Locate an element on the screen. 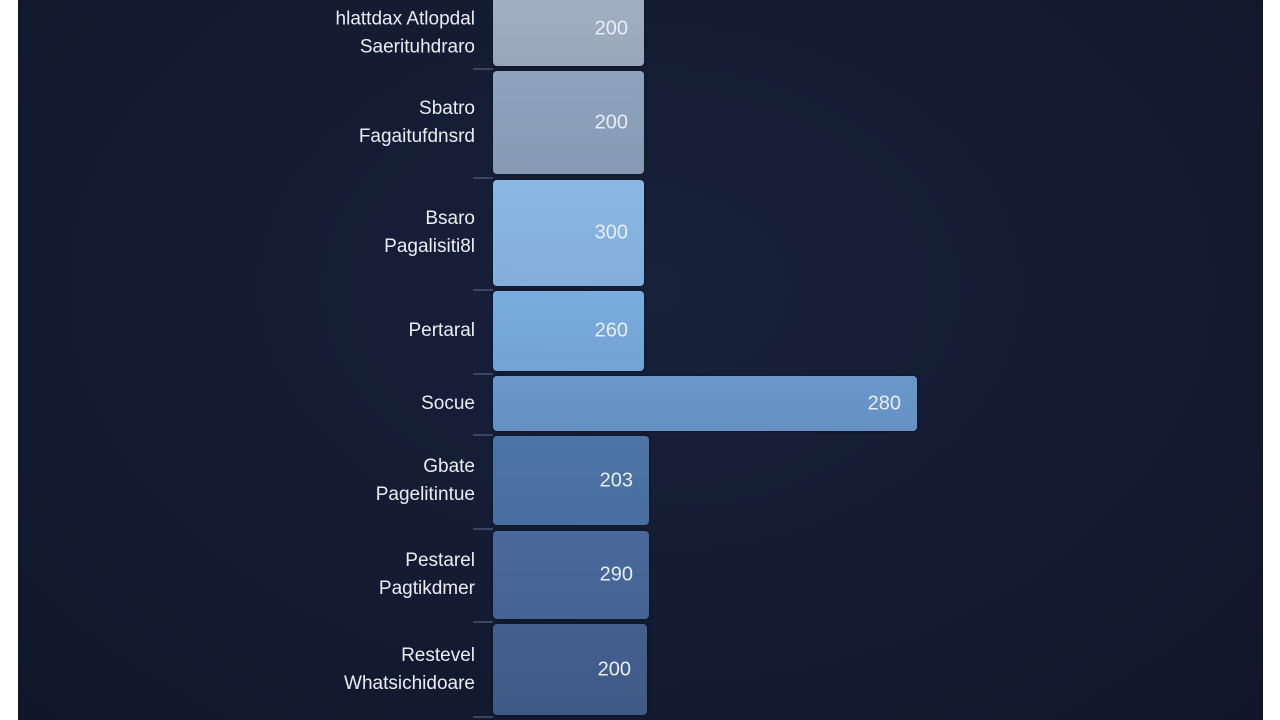 Image resolution: width=1280 pixels, height=720 pixels. bar: 280 is located at coordinates (705, 403).